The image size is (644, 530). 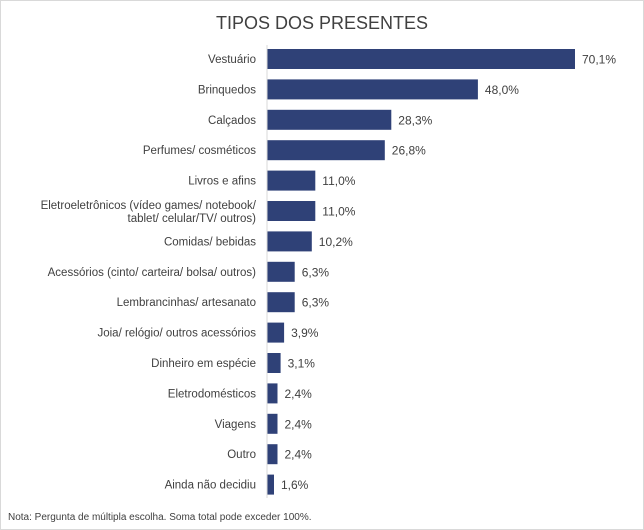 What do you see at coordinates (336, 242) in the screenshot?
I see `value-label: 10,2%` at bounding box center [336, 242].